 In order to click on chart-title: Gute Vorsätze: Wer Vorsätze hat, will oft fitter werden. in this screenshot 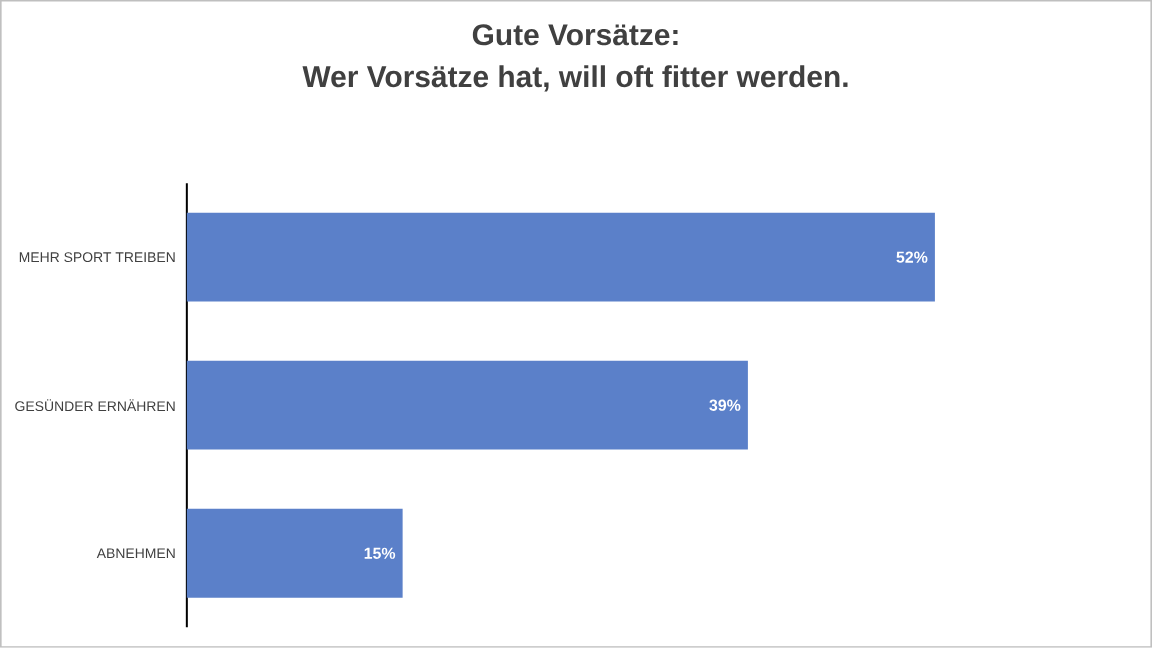, I will do `click(575, 58)`.